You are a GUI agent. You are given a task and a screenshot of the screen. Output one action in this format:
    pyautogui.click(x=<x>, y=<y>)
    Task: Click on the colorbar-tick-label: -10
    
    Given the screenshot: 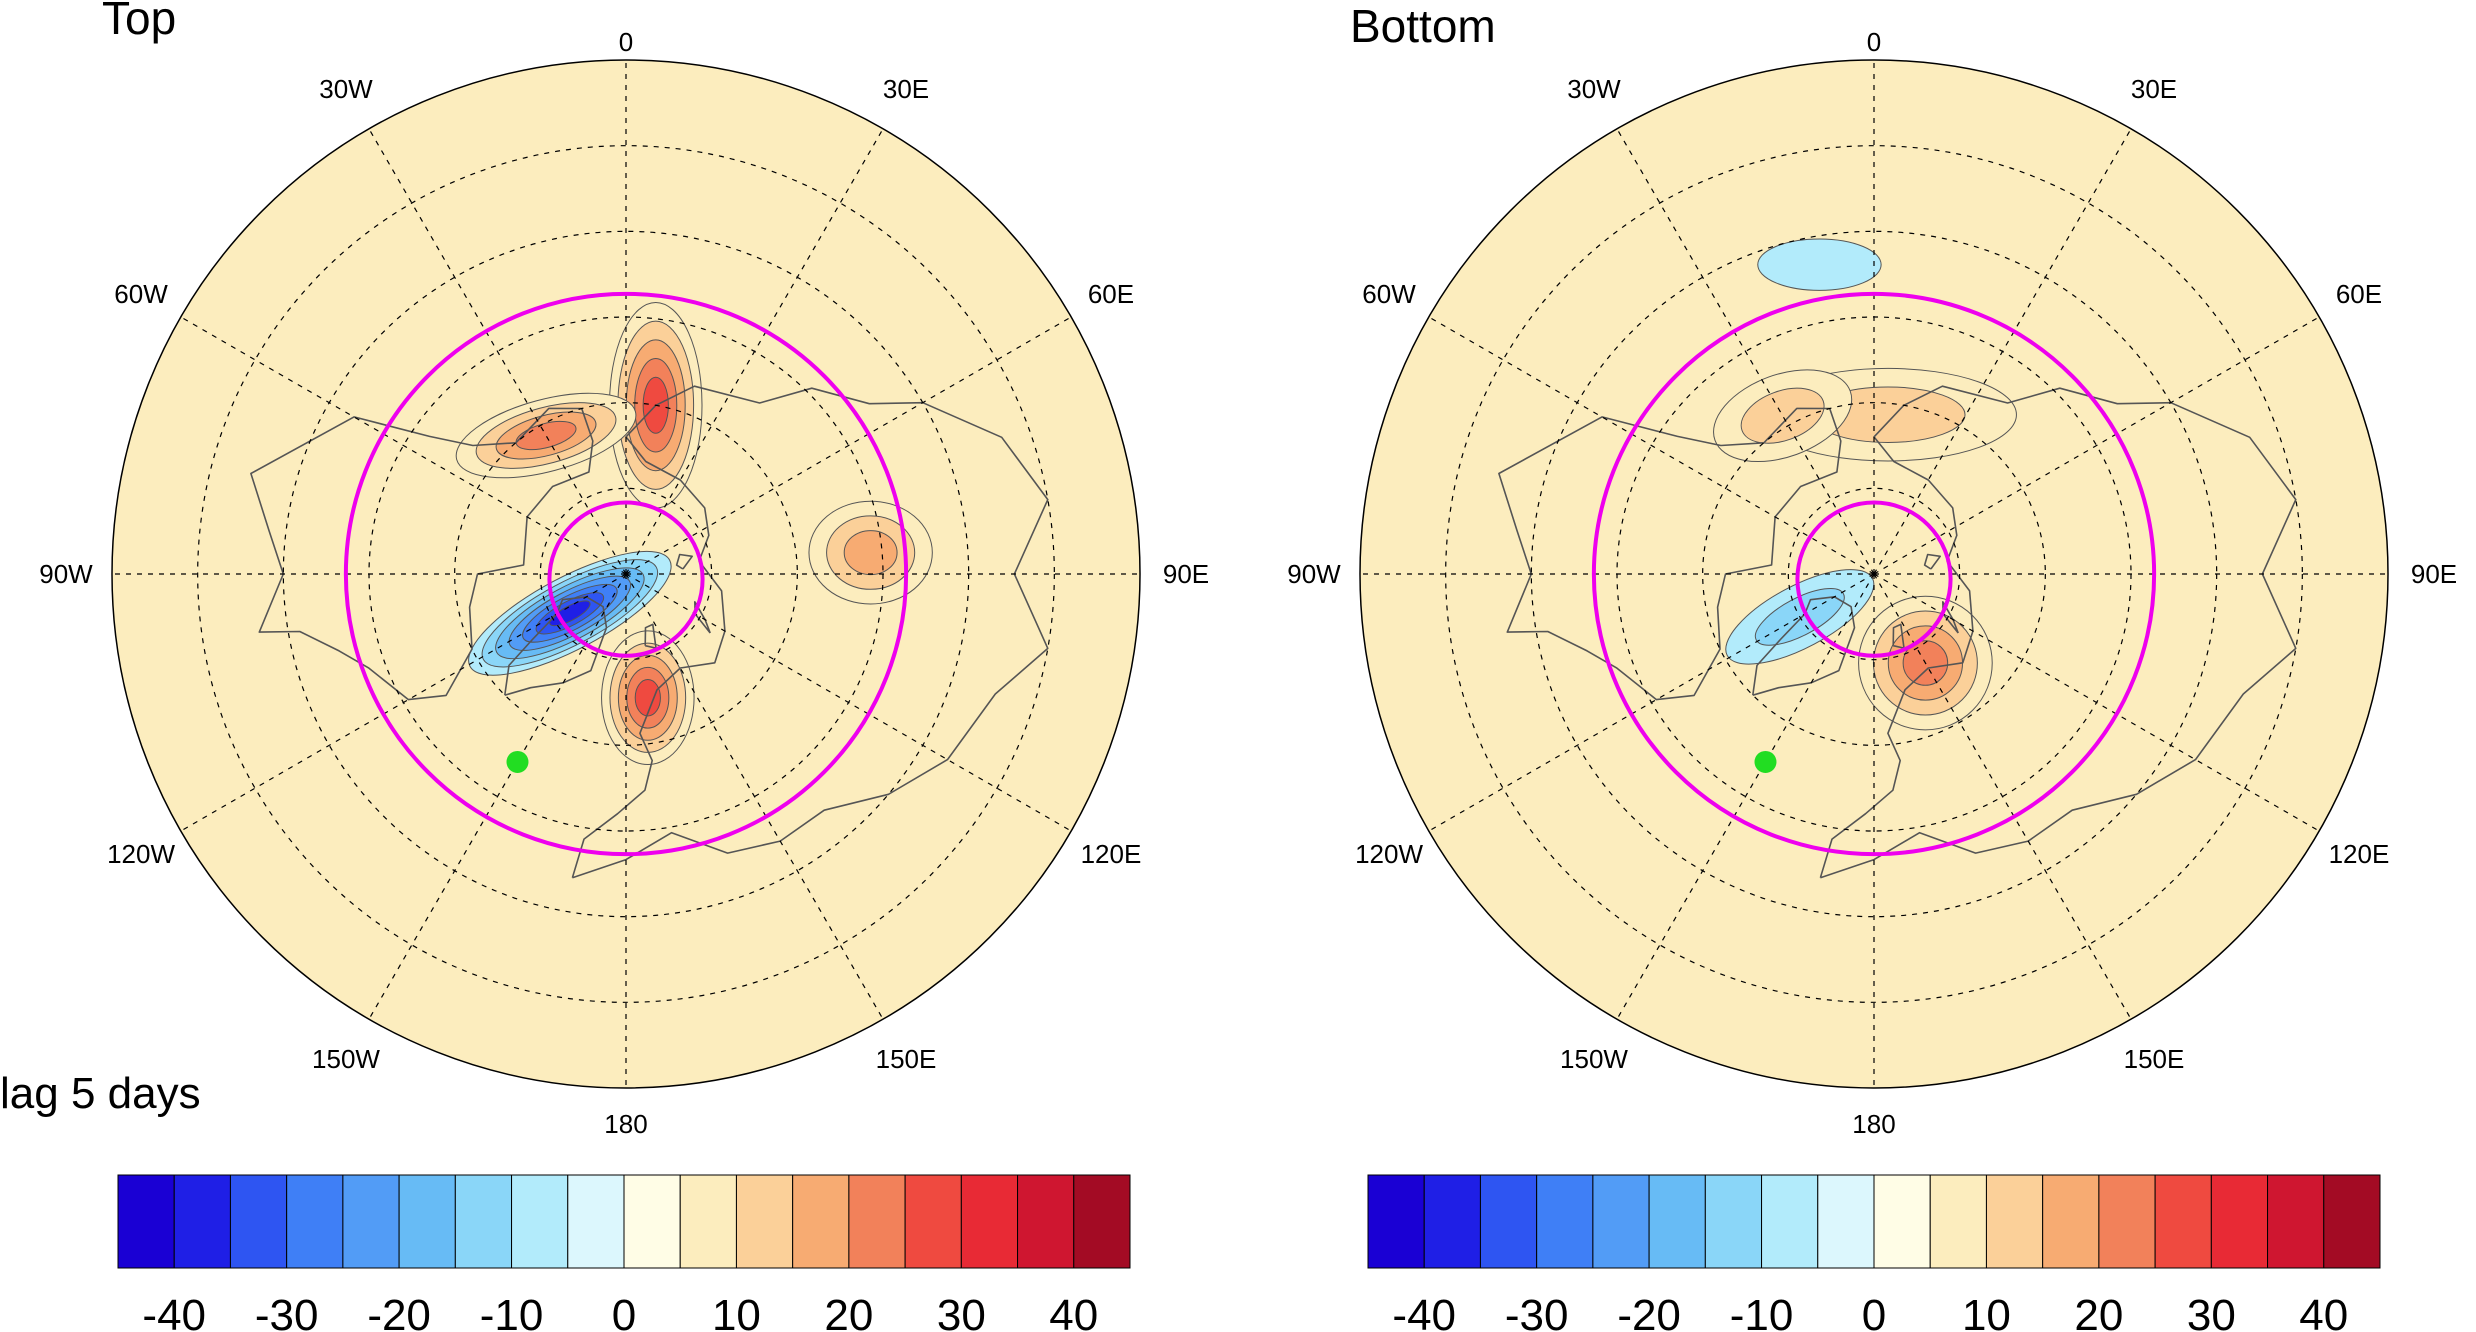 What is the action you would take?
    pyautogui.click(x=1762, y=1311)
    